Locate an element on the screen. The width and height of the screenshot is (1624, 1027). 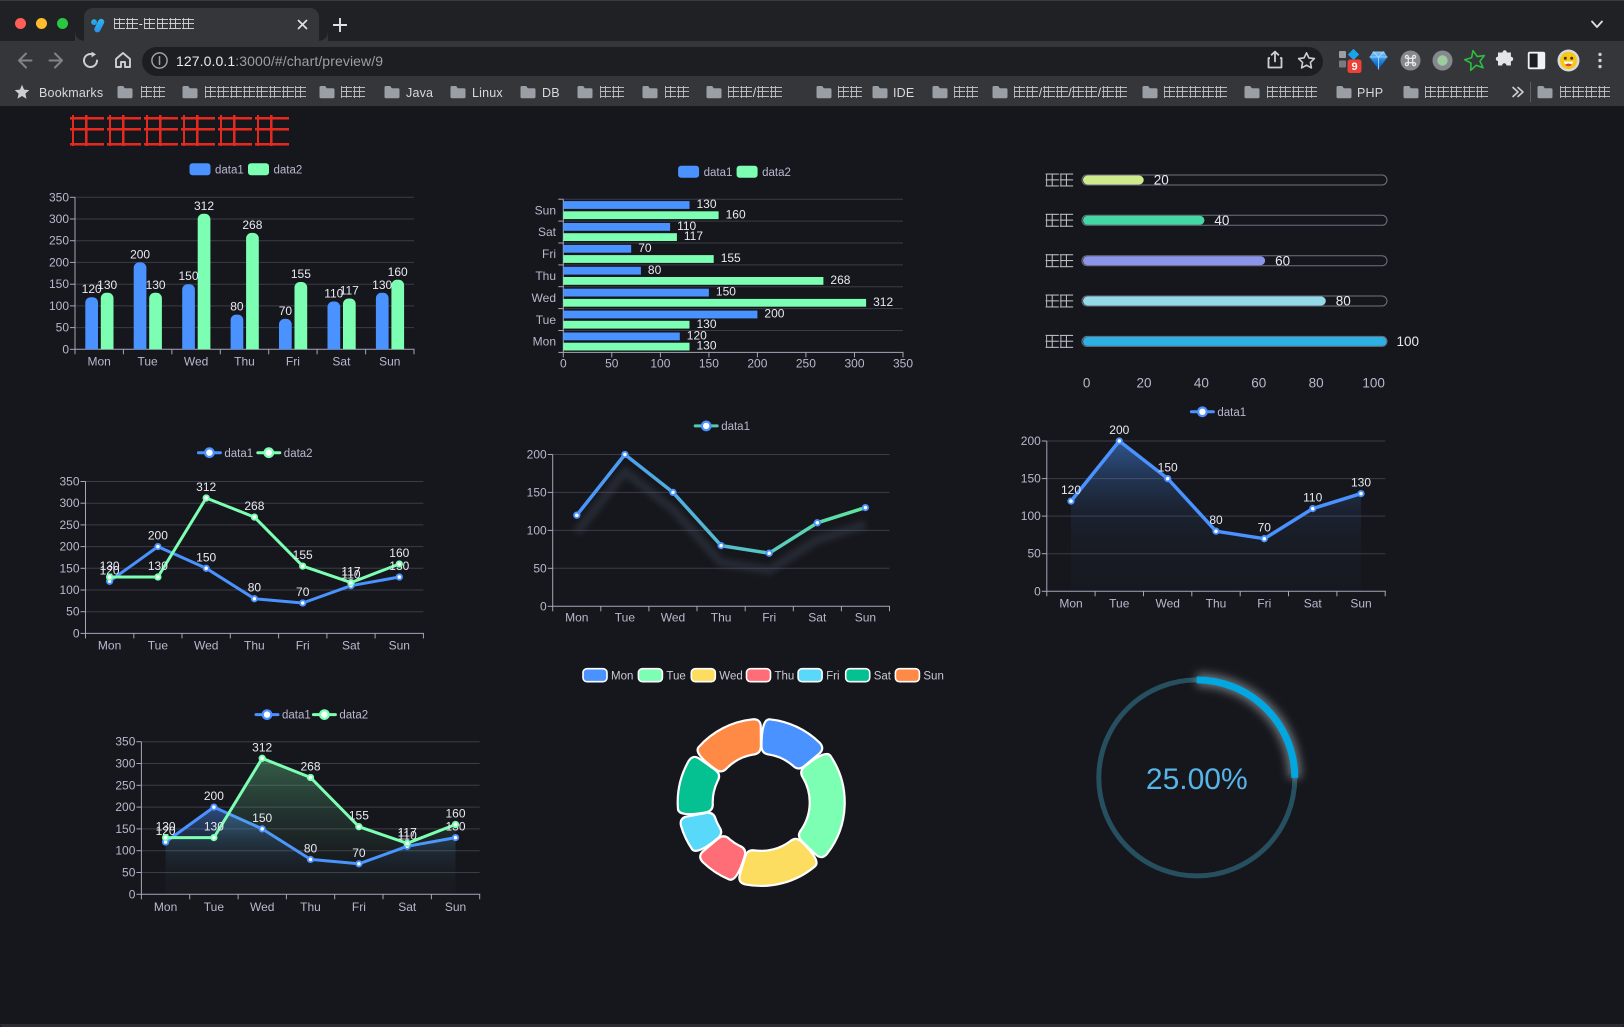
svg-text: 160 is located at coordinates (736, 214).